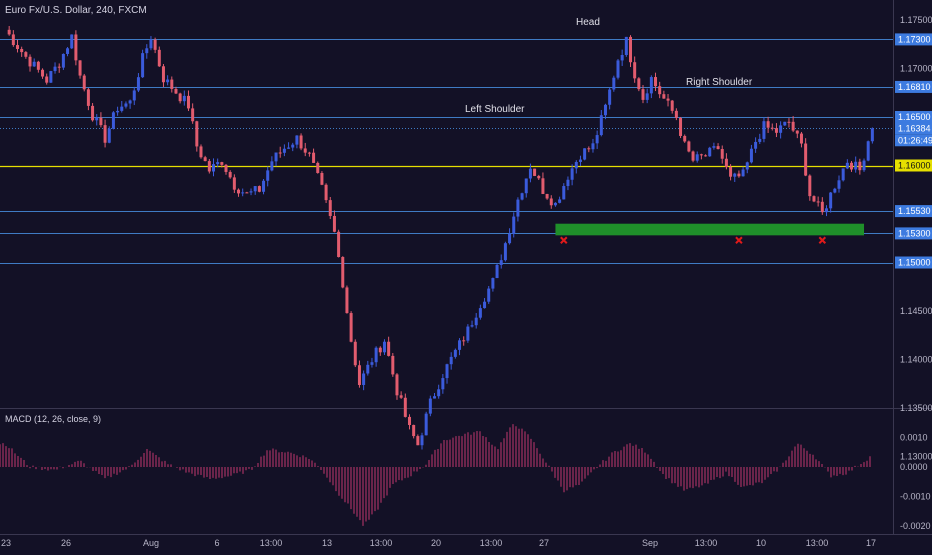  What do you see at coordinates (914, 39) in the screenshot?
I see `price-tag-label-0: 1.17300` at bounding box center [914, 39].